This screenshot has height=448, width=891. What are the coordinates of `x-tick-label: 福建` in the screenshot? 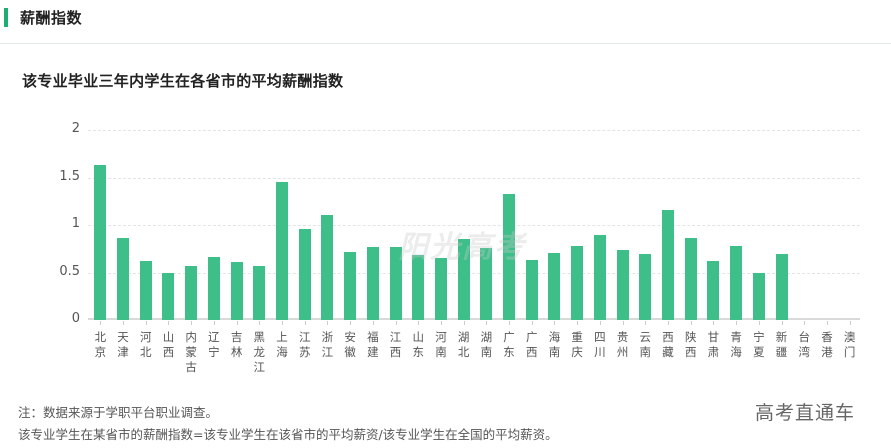 It's located at (373, 344).